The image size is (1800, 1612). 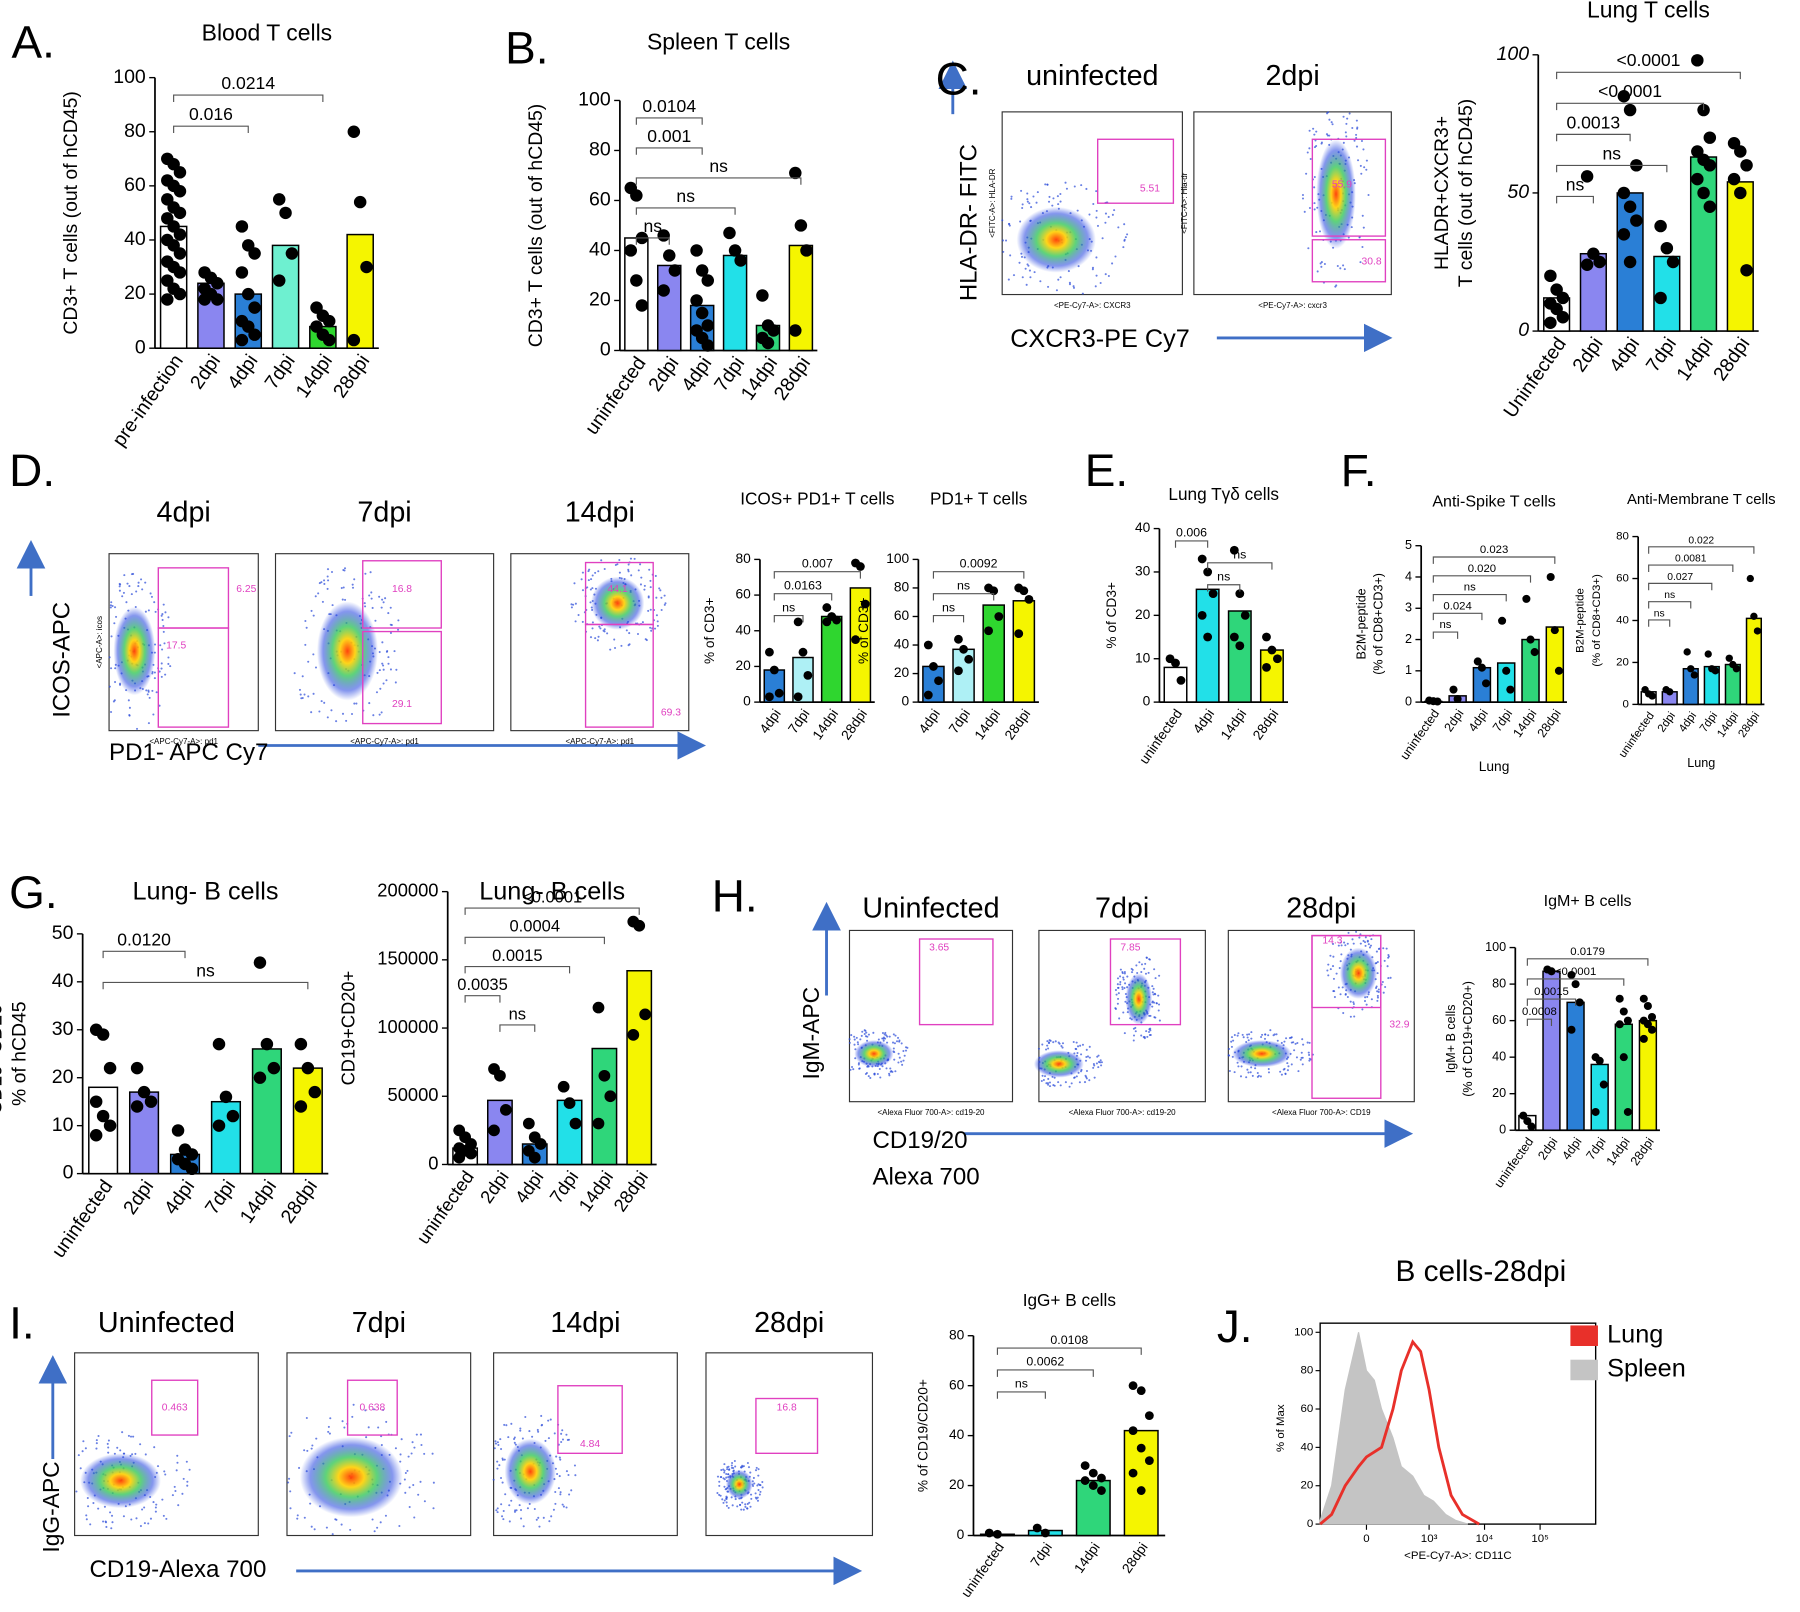 What do you see at coordinates (1203, 721) in the screenshot?
I see `x-tick-label: 4dpi` at bounding box center [1203, 721].